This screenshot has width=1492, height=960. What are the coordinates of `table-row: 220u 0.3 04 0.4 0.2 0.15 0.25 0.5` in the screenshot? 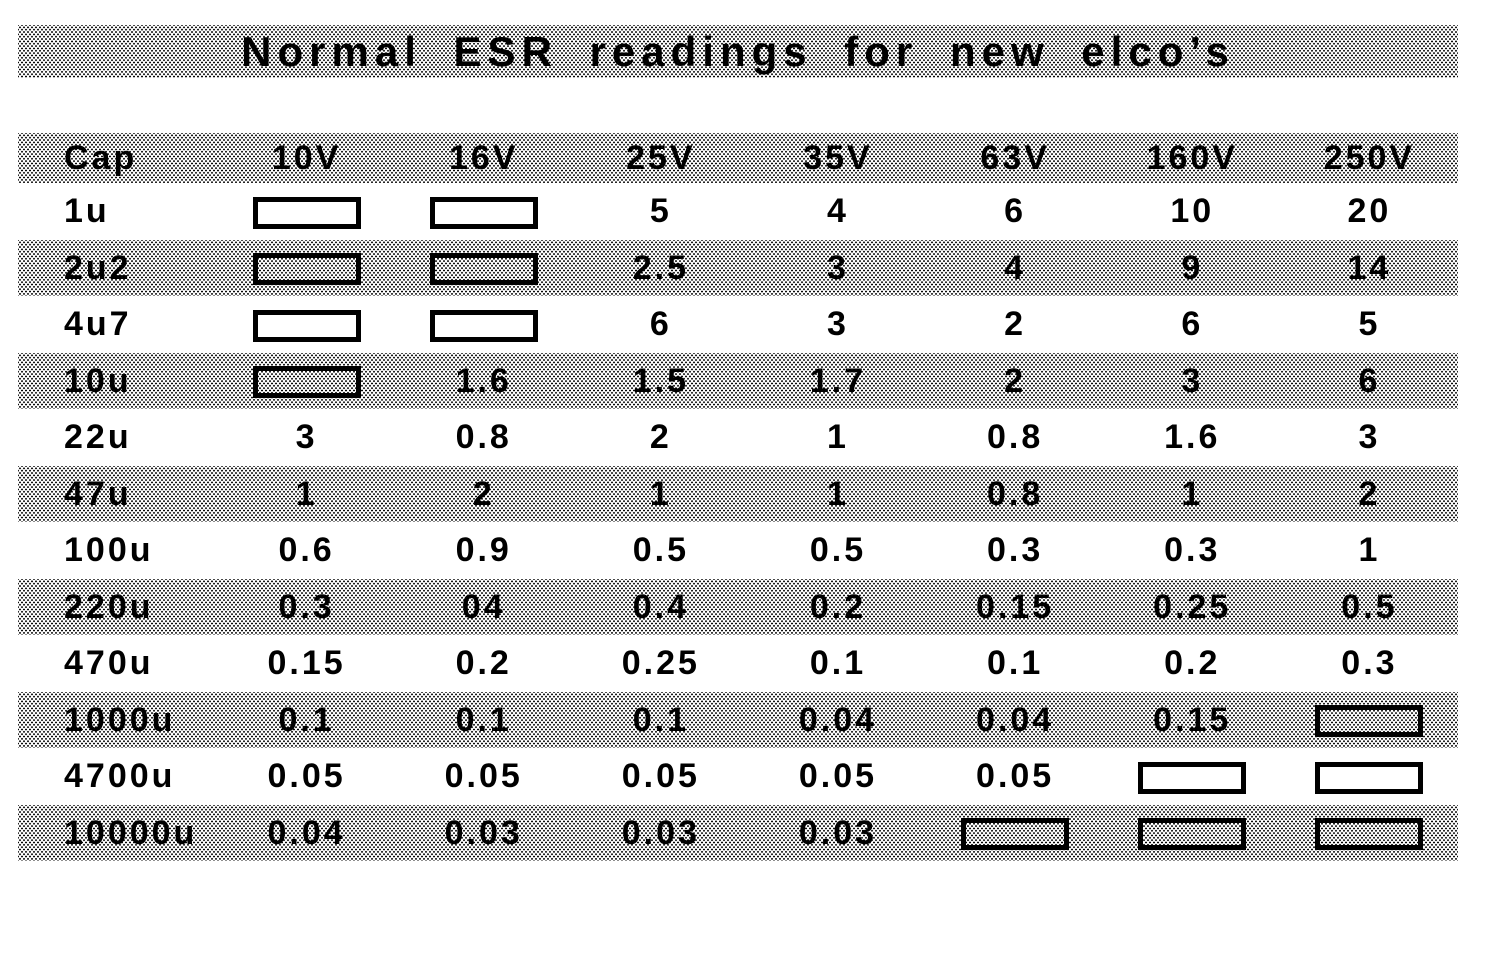 It's located at (738, 606).